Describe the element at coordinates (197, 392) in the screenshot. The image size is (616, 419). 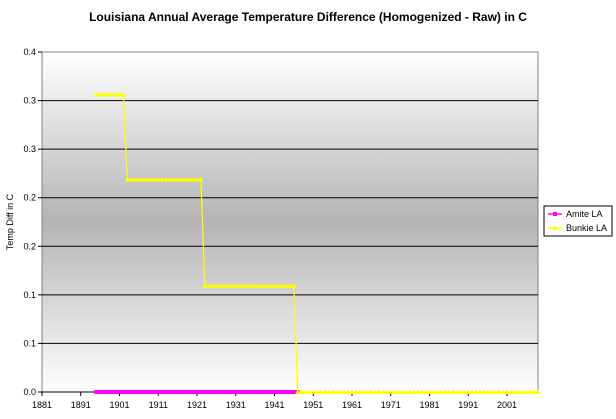
I see `series-amite-la` at that location.